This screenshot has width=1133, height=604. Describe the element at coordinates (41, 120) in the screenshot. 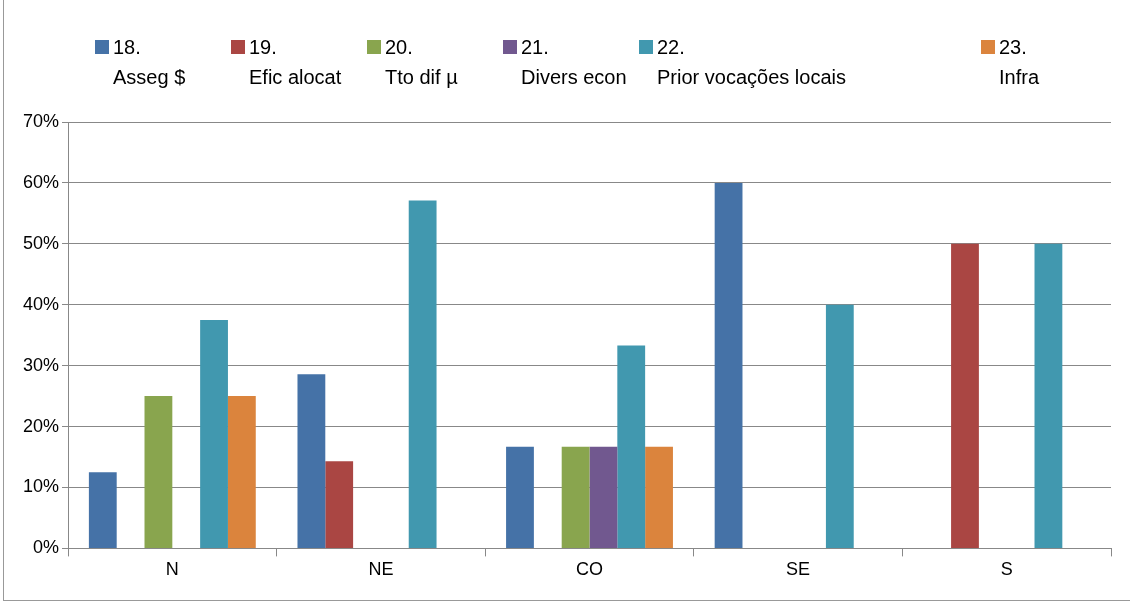

I see `y-tick-label: 70%` at that location.